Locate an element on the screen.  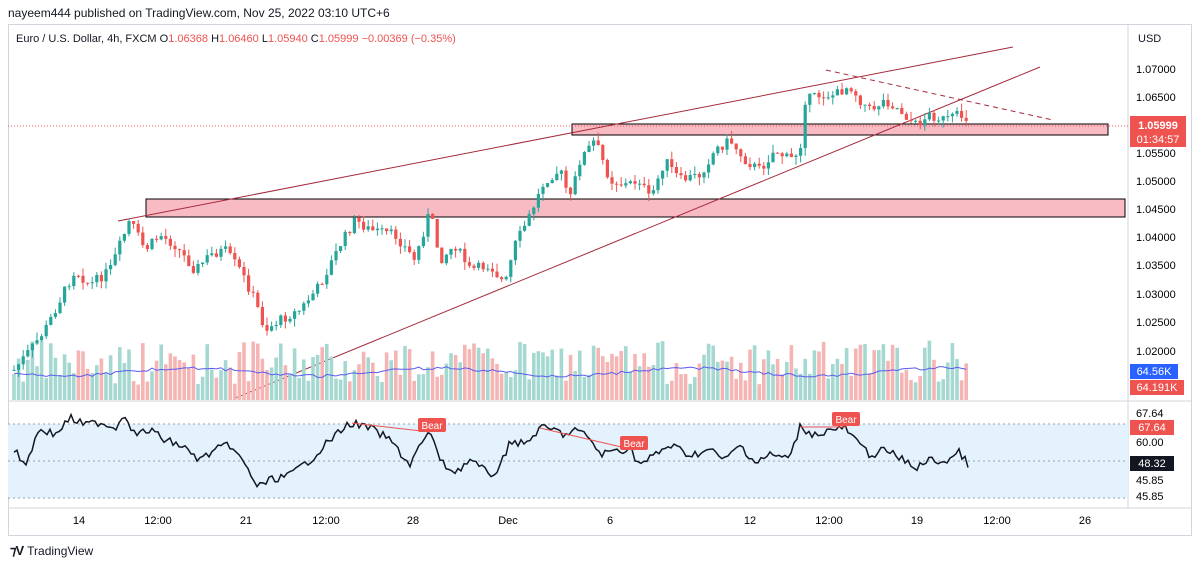
volume-value: 64.56K is located at coordinates (1155, 372).